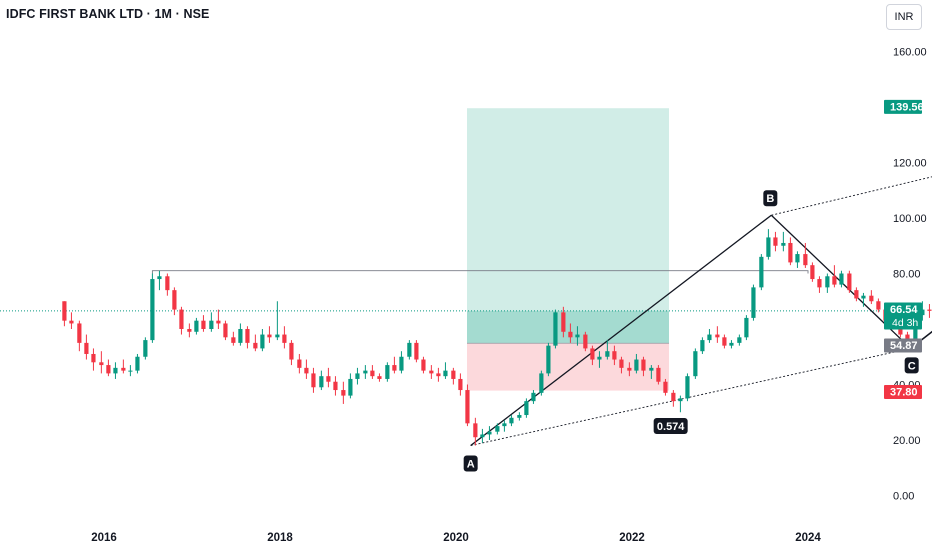  I want to click on time-tick: 2018, so click(280, 538).